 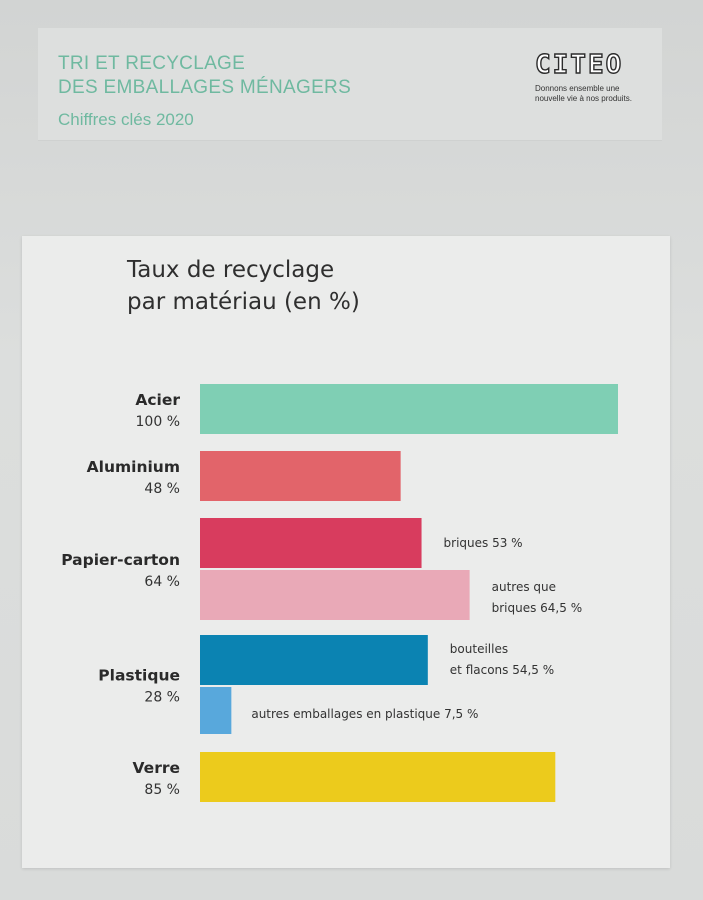 I want to click on bar-annotation-plastique-bouteilles-2: et flacons 54,5 %, so click(x=502, y=670).